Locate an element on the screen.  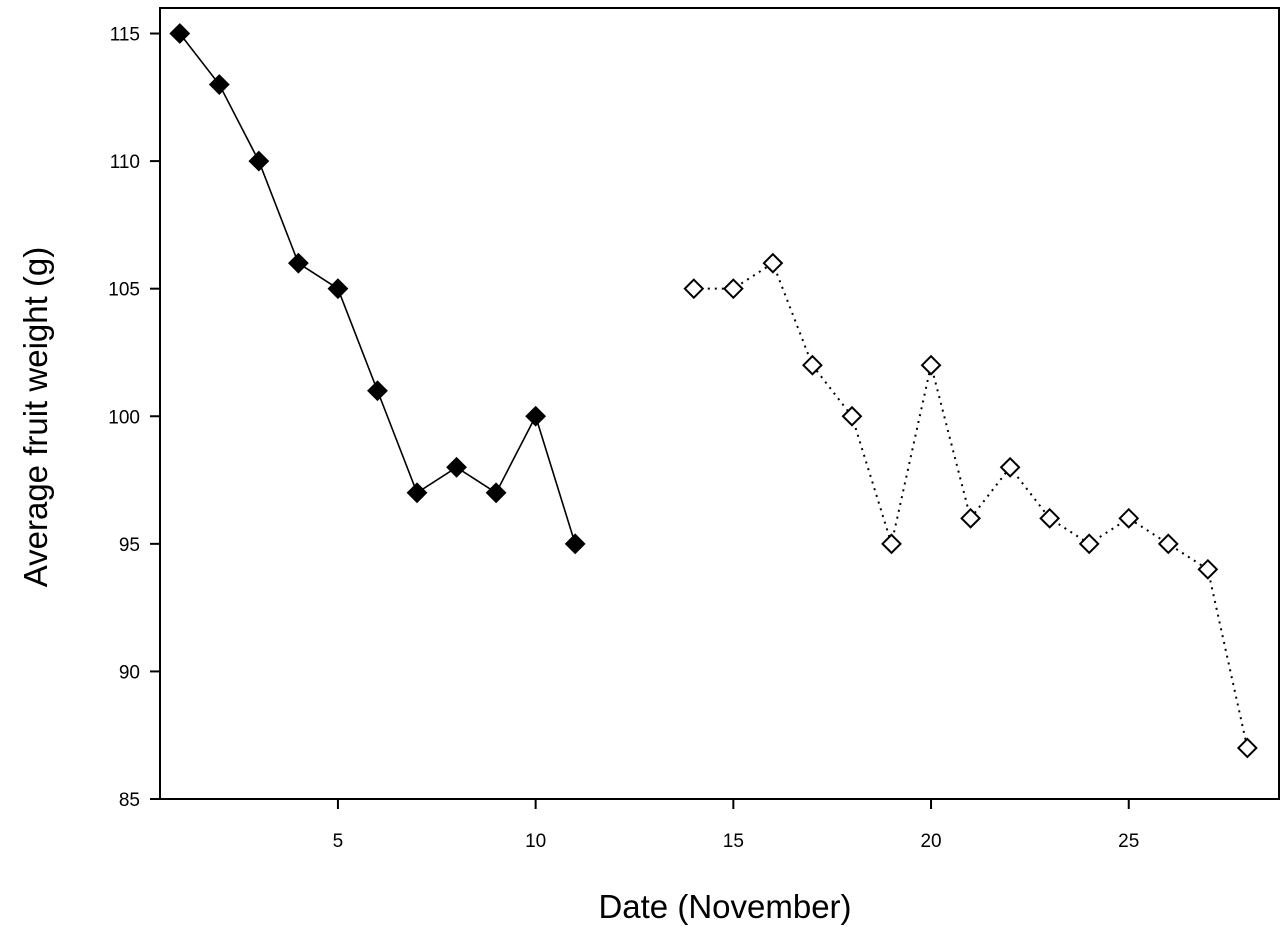
y-tick-label: 100 is located at coordinates (124, 417).